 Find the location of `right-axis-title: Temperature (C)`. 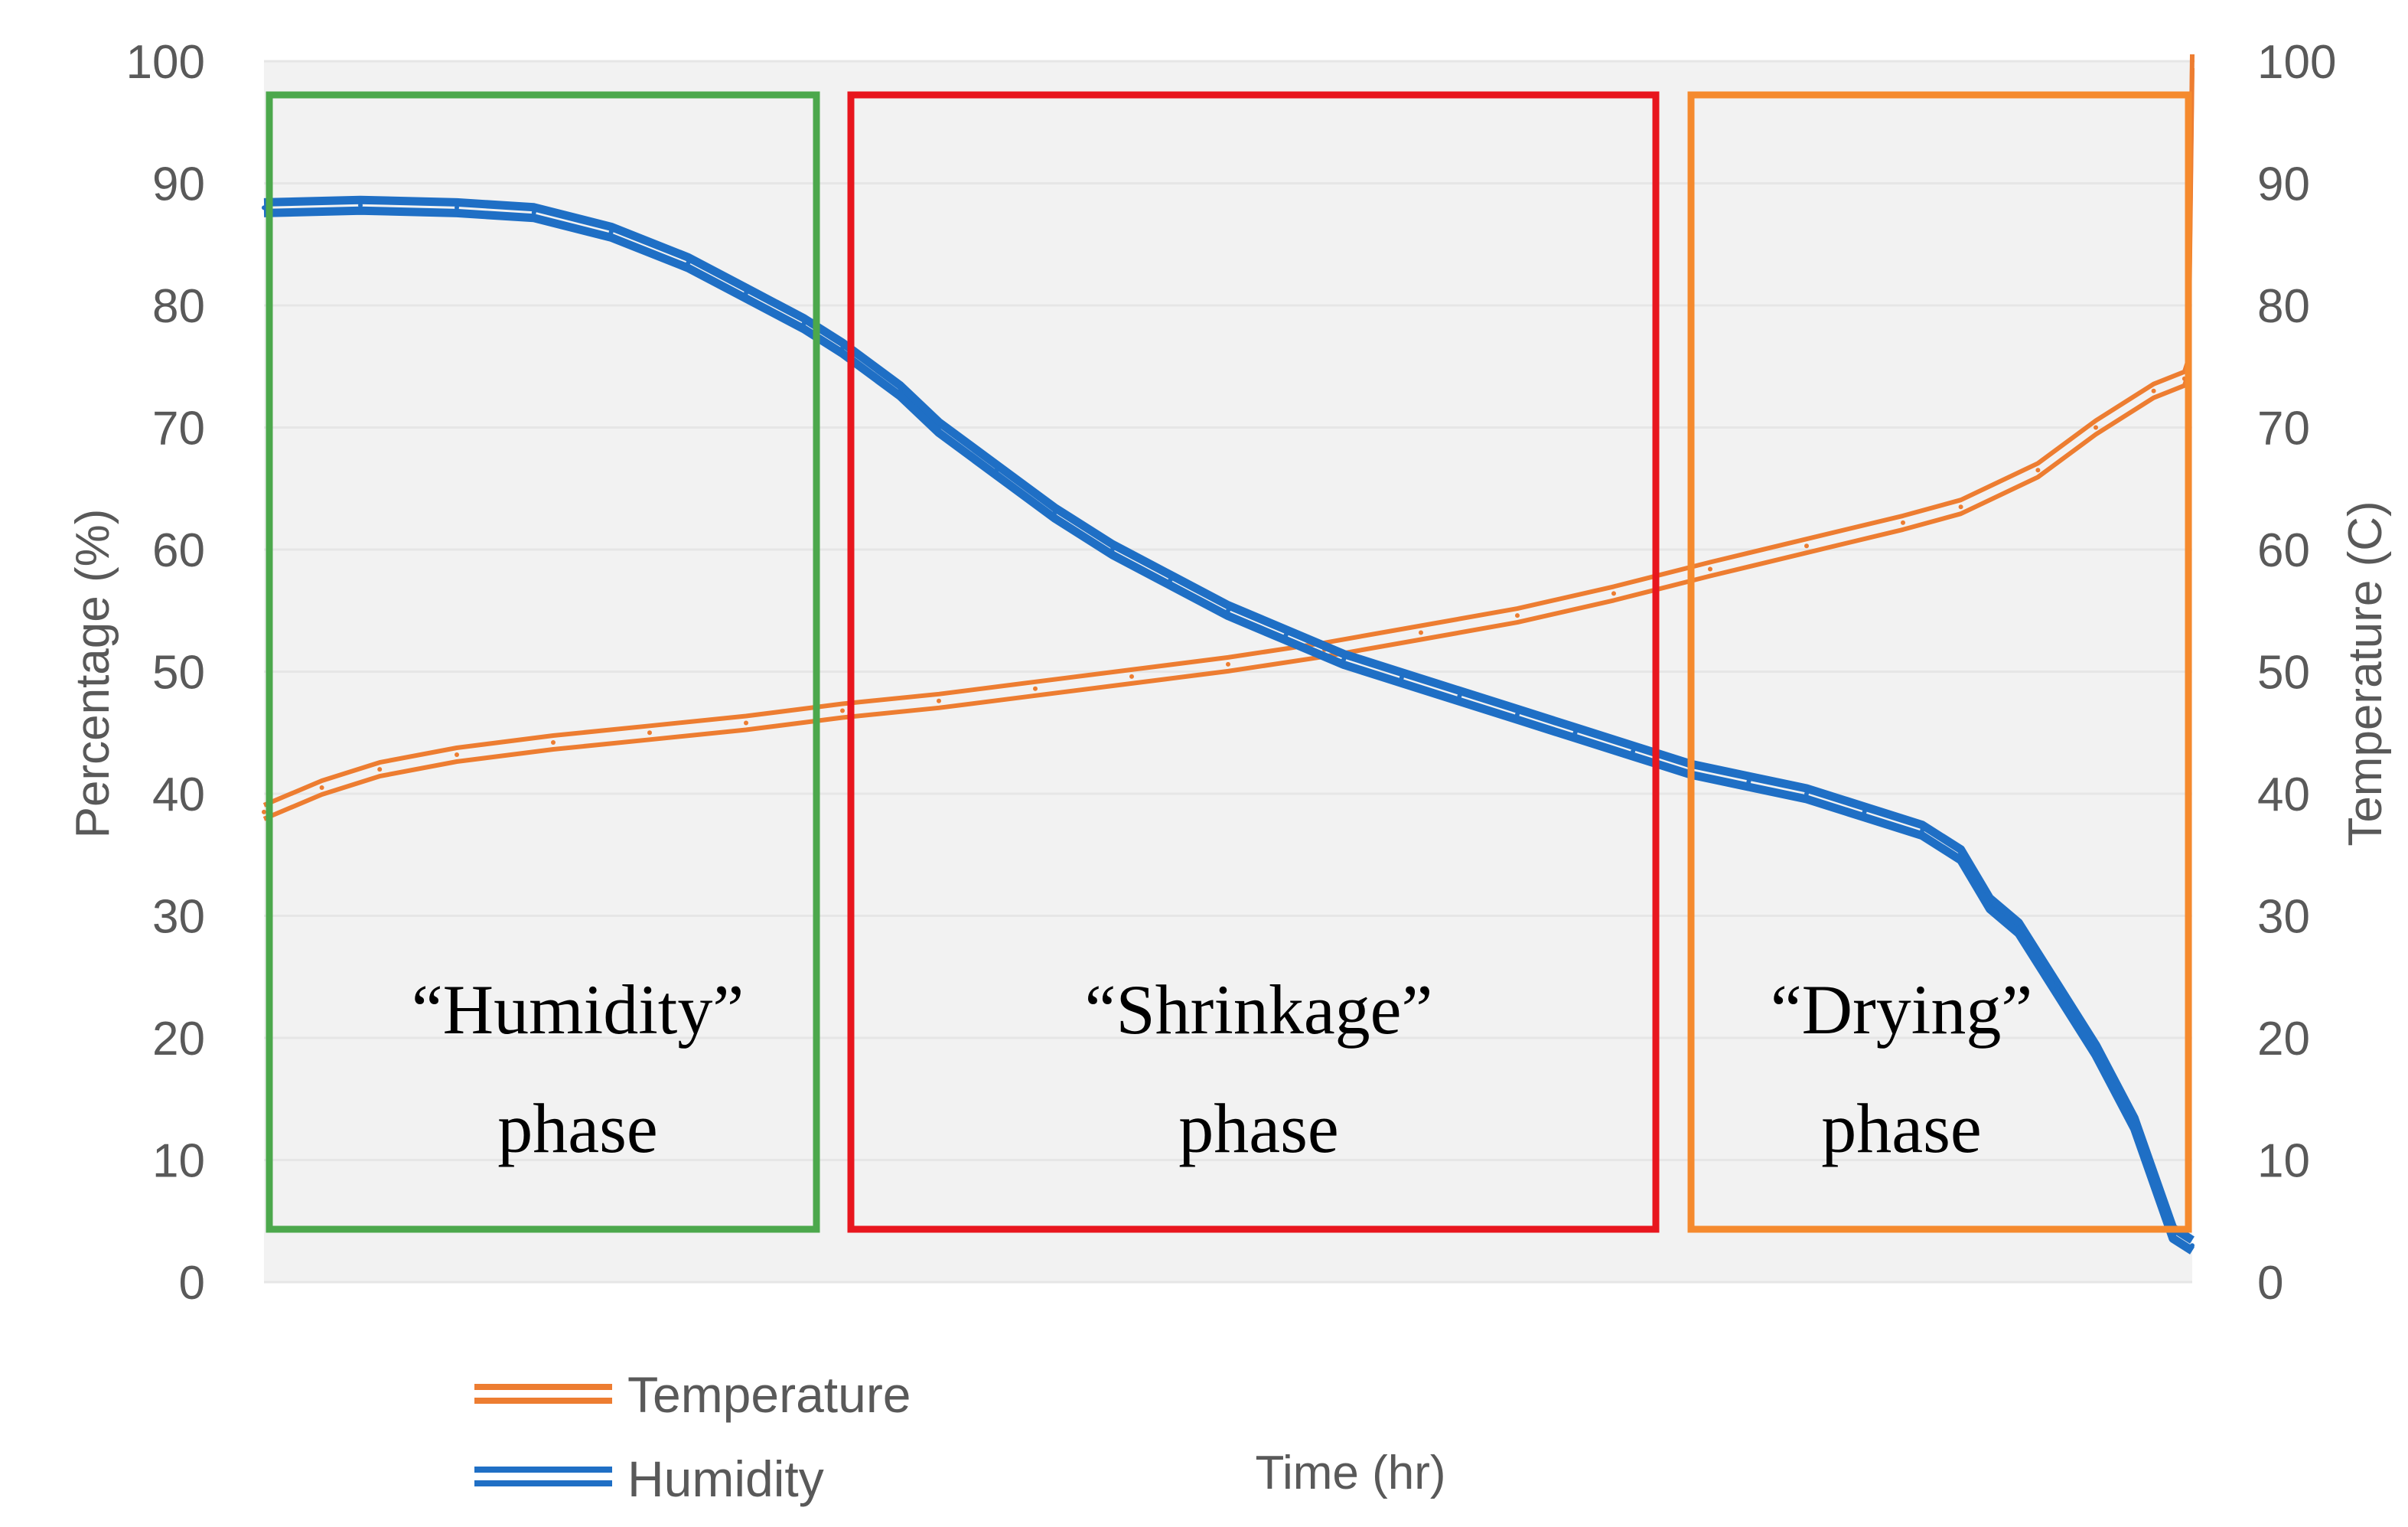

right-axis-title: Temperature (C) is located at coordinates (2365, 673).